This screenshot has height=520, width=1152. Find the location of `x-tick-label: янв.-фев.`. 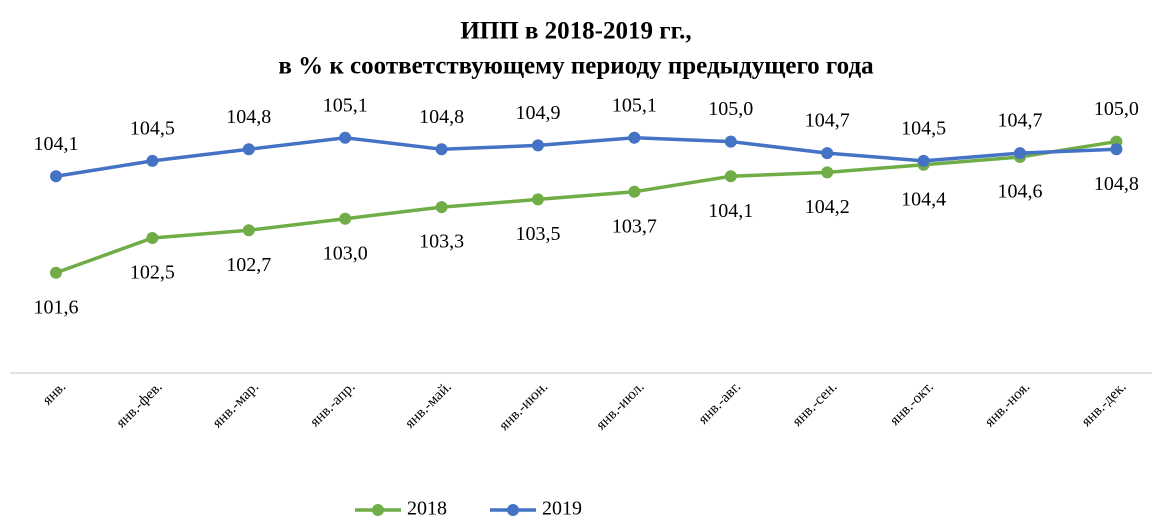

x-tick-label: янв.-фев. is located at coordinates (139, 405).